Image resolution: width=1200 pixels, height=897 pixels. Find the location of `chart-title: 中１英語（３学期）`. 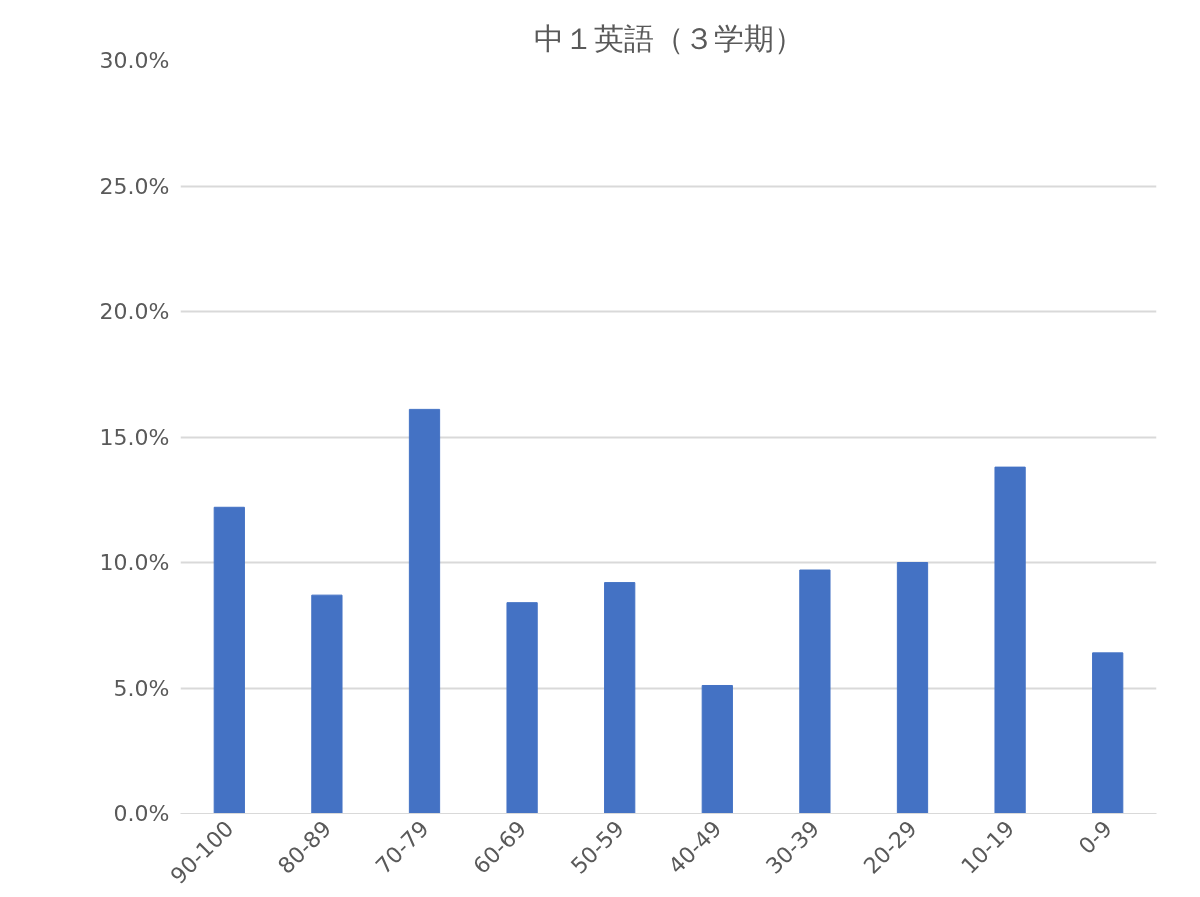

chart-title: 中１英語（３学期） is located at coordinates (668, 38).